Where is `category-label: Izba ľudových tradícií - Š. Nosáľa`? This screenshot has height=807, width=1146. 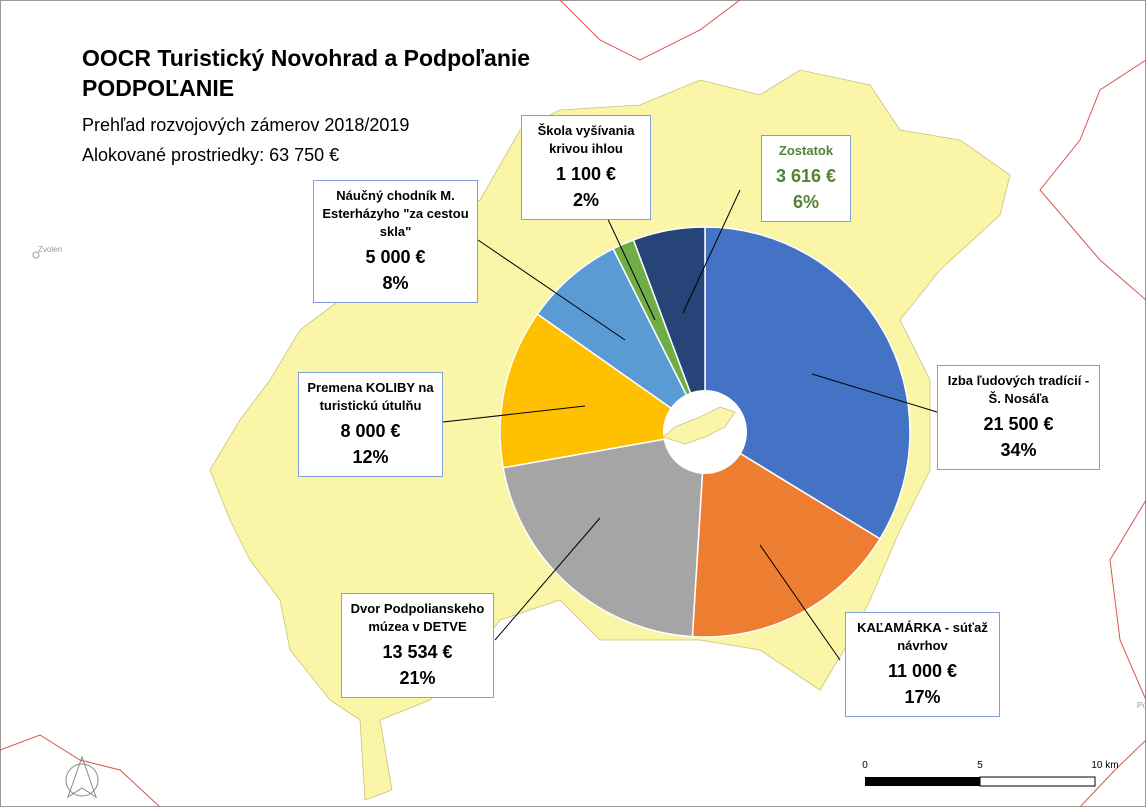
category-label: Izba ľudových tradícií - Š. Nosáľa is located at coordinates (1018, 389).